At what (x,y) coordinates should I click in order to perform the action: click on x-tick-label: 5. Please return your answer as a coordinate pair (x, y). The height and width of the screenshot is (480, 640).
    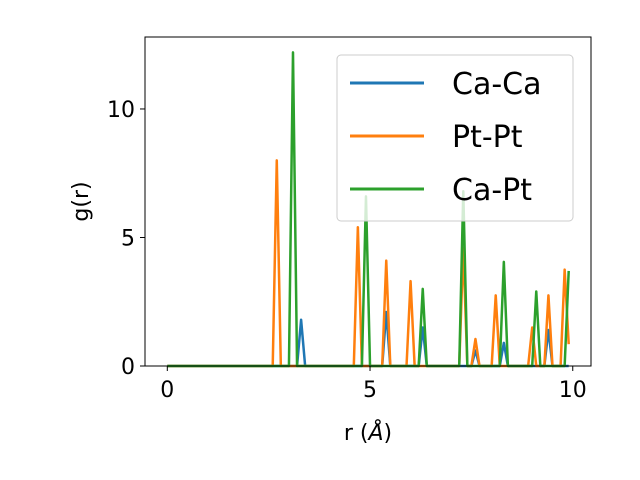
    Looking at the image, I should click on (370, 390).